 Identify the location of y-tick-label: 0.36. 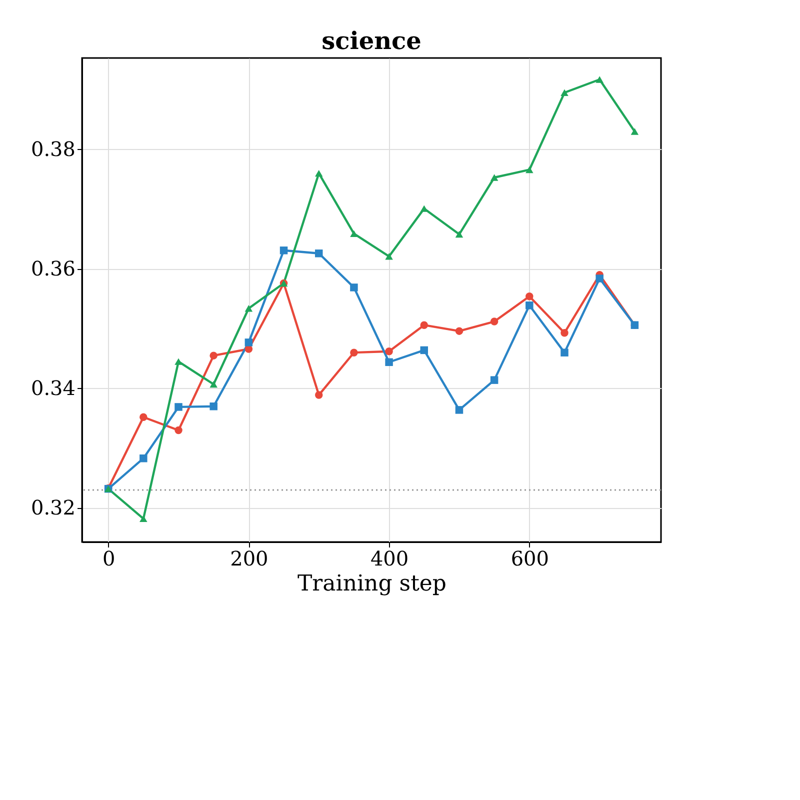
(53, 268).